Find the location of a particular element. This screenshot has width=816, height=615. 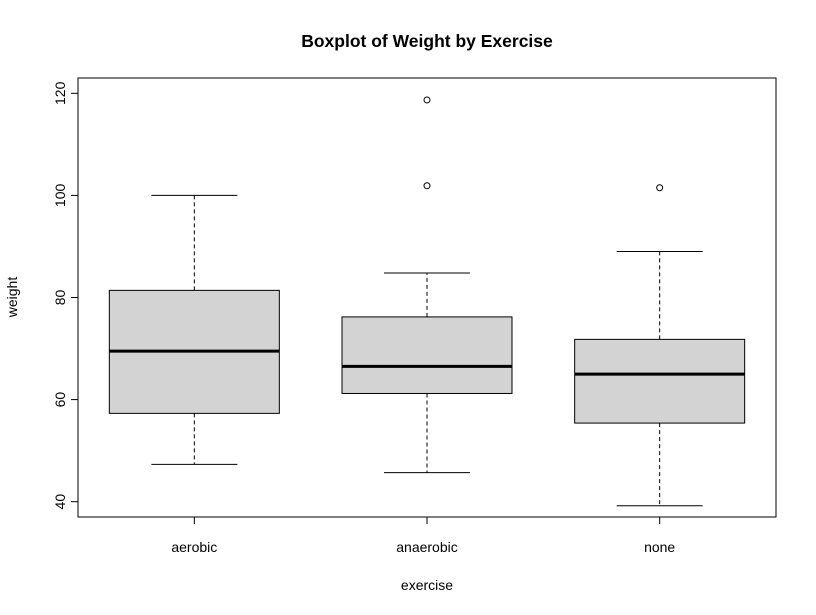

y-tick-label: 120 is located at coordinates (60, 93).